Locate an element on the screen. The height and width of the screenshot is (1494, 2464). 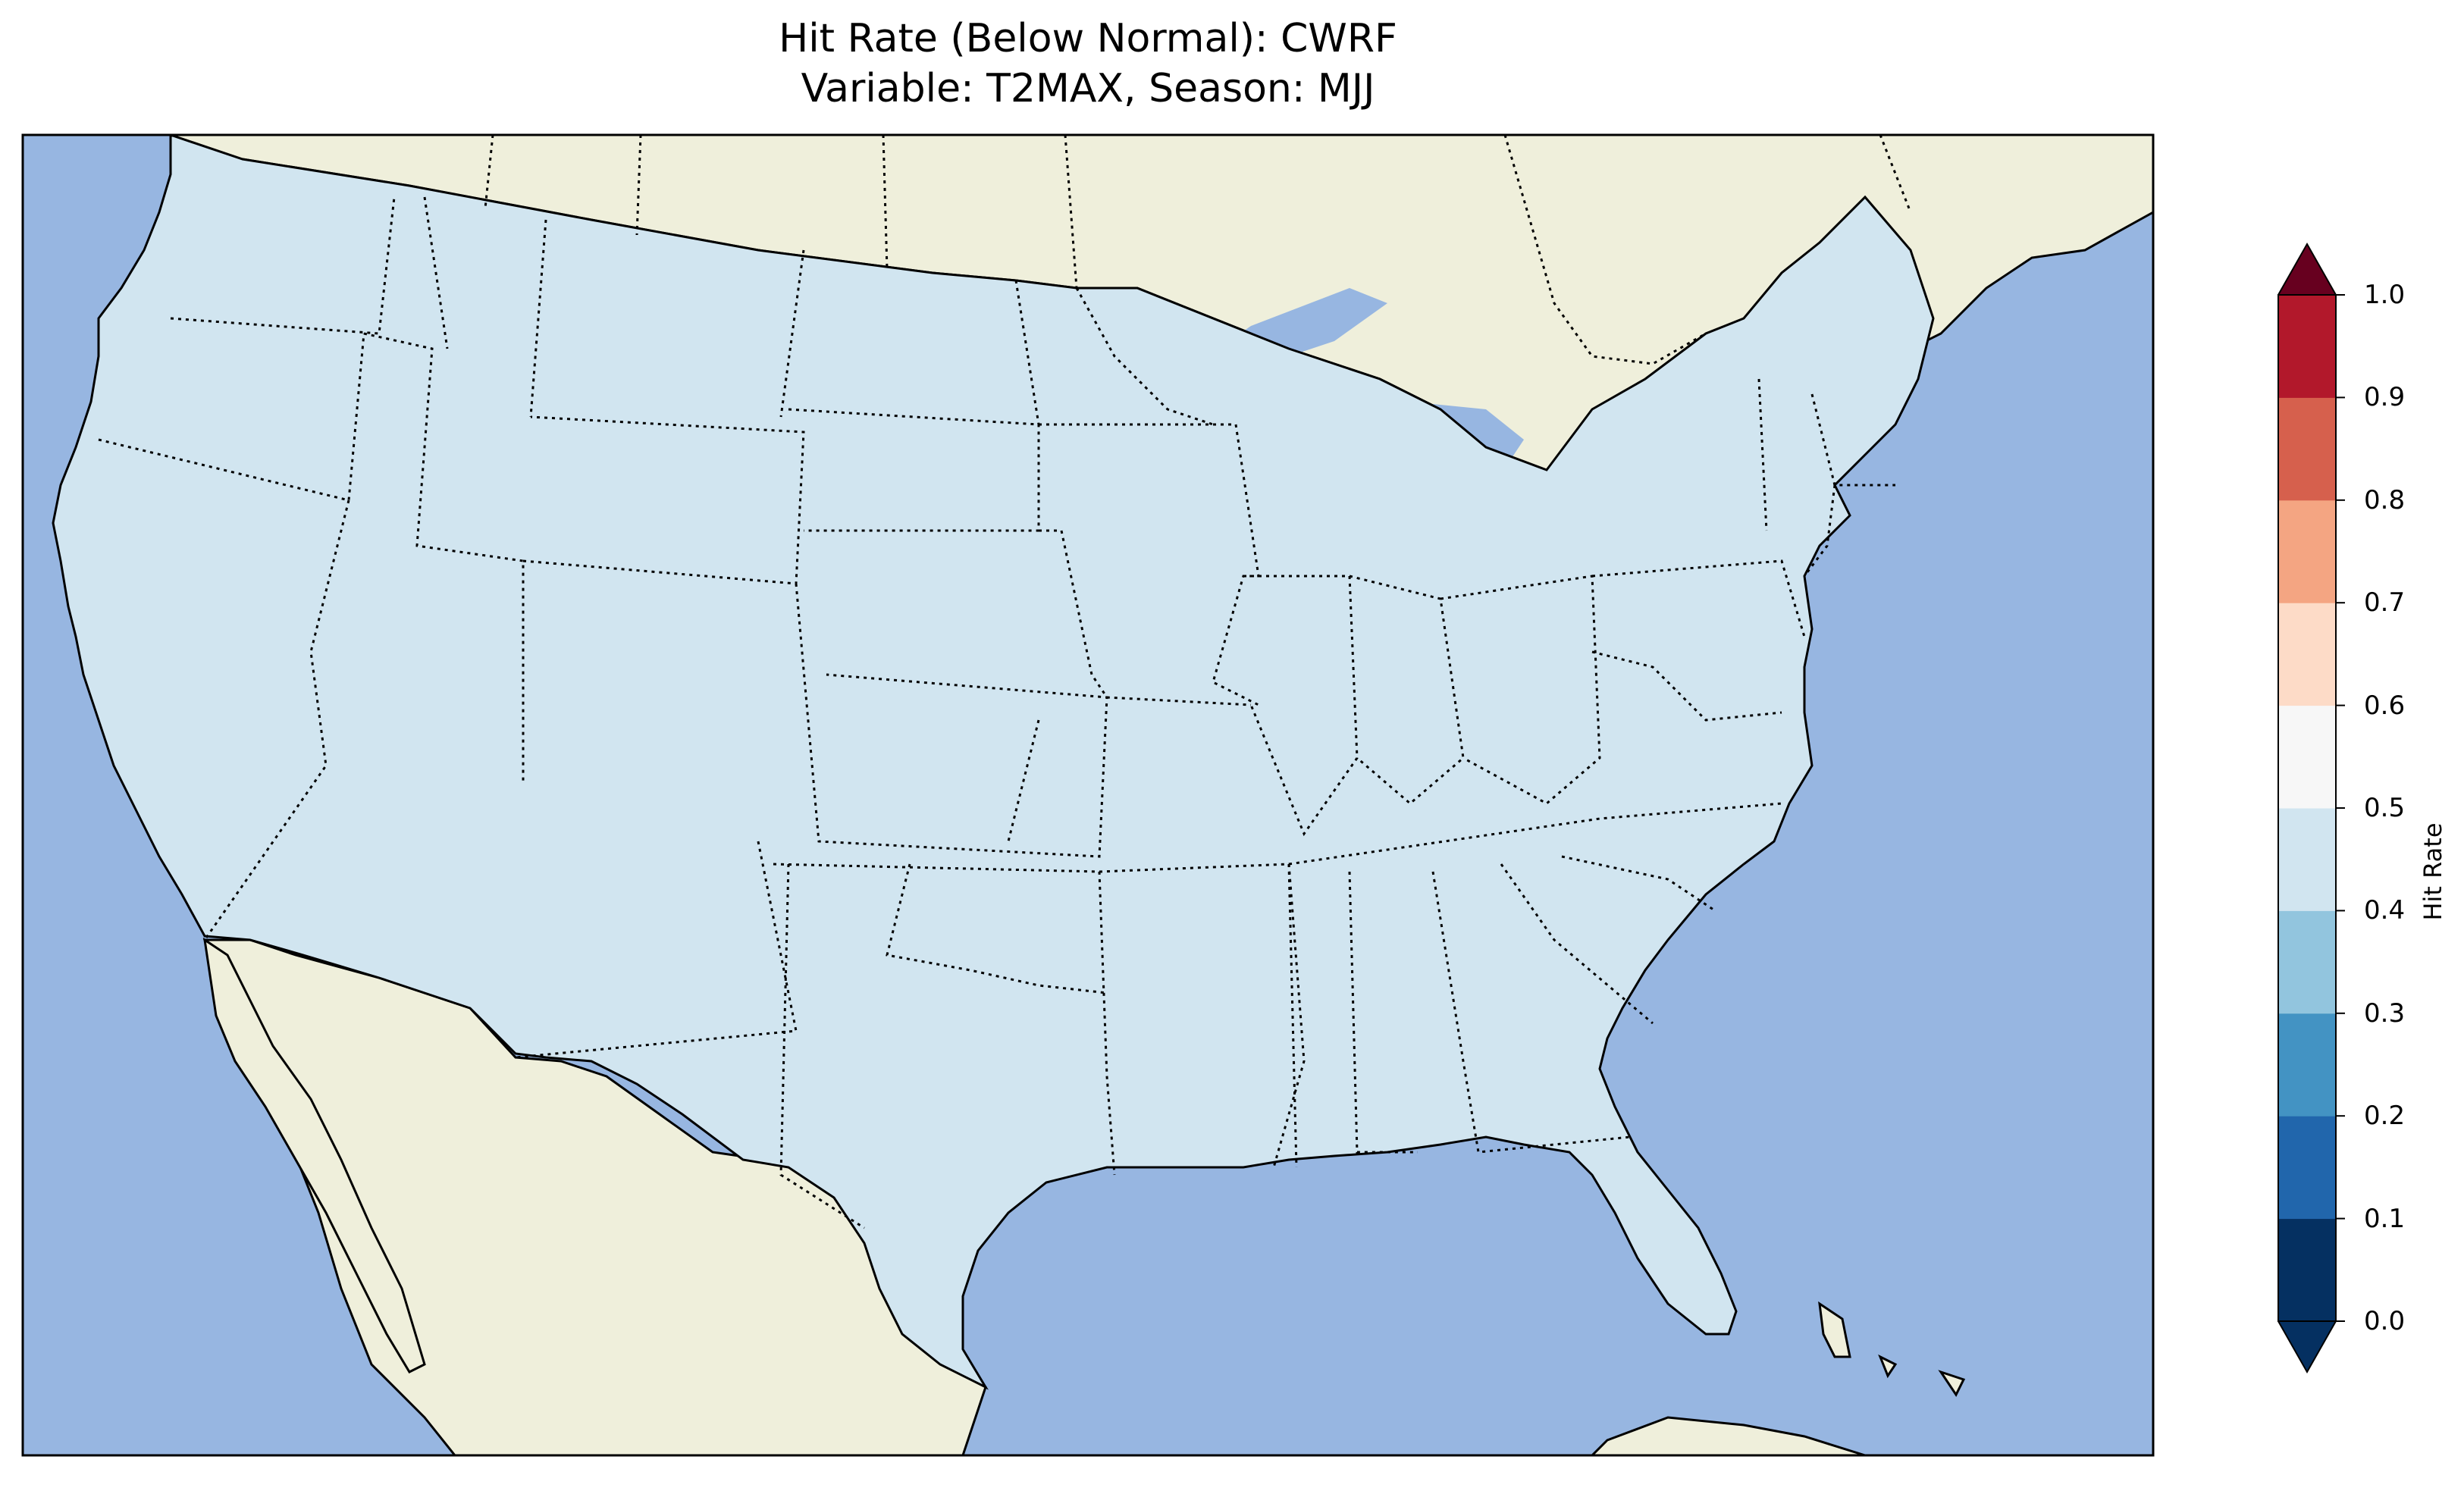
colorbar-tick-label: 0.7 is located at coordinates (2385, 603).